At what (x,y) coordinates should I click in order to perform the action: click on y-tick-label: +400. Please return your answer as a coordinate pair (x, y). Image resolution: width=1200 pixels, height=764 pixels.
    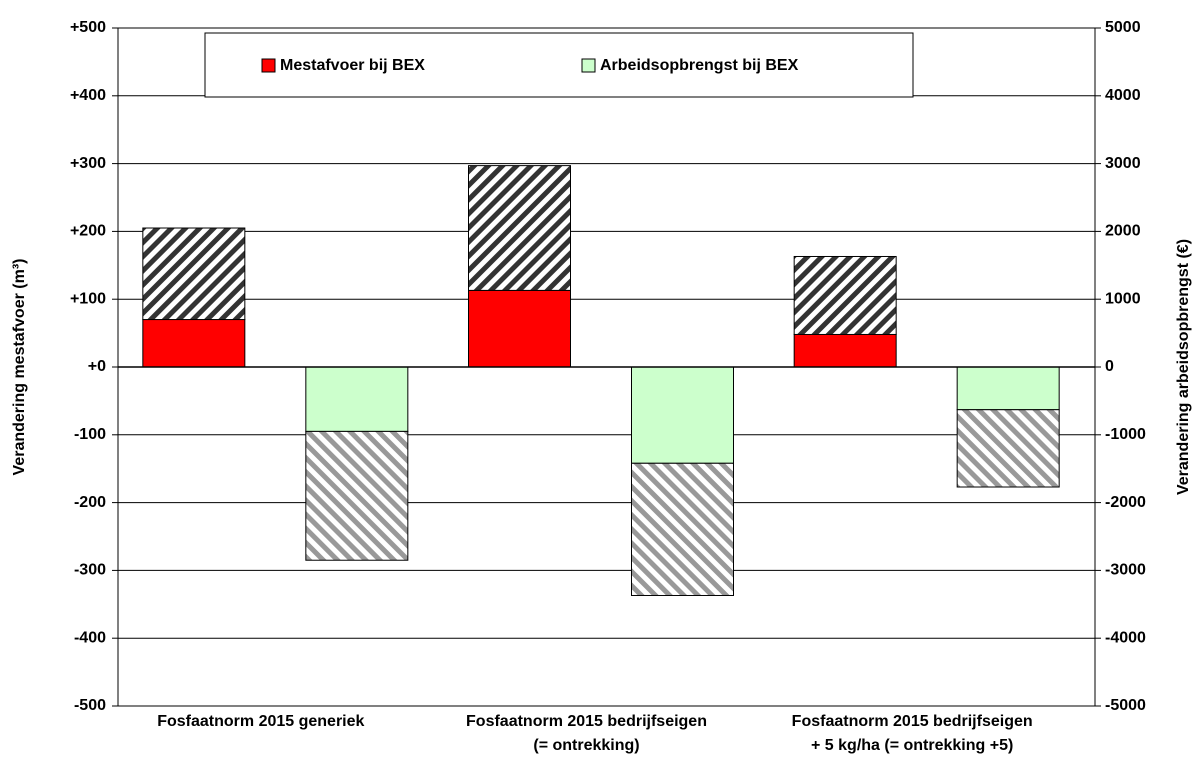
    Looking at the image, I should click on (88, 95).